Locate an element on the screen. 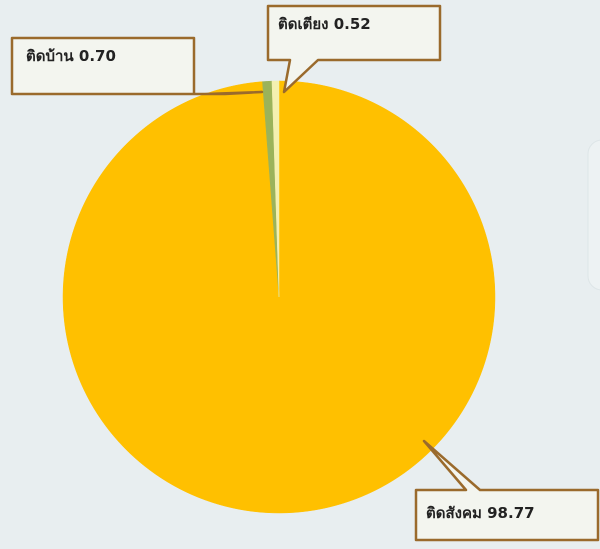  value-label: 0.52 is located at coordinates (352, 24).